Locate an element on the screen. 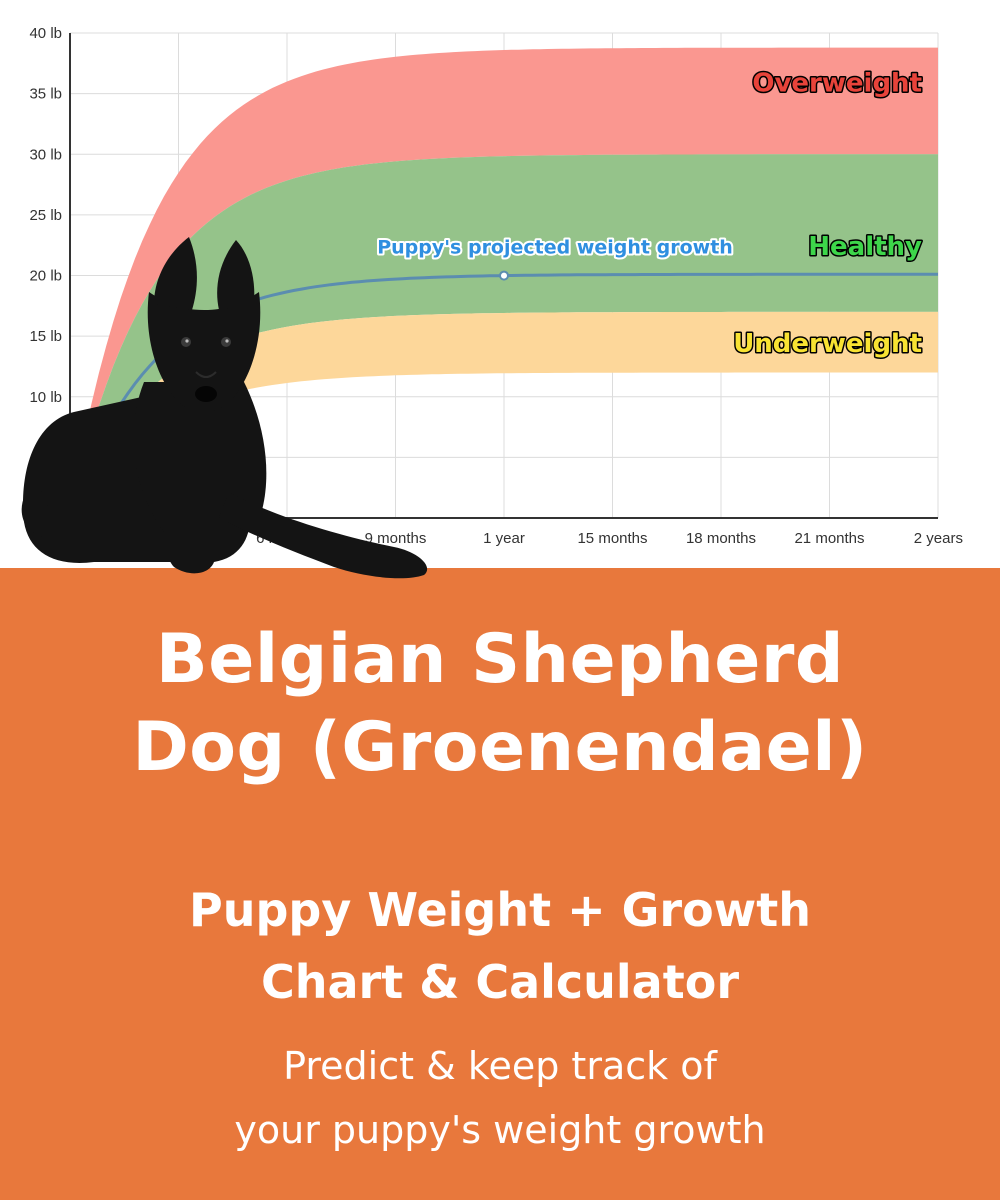 The height and width of the screenshot is (1200, 1000). title-line-1: Belgian Shepherd is located at coordinates (500, 659).